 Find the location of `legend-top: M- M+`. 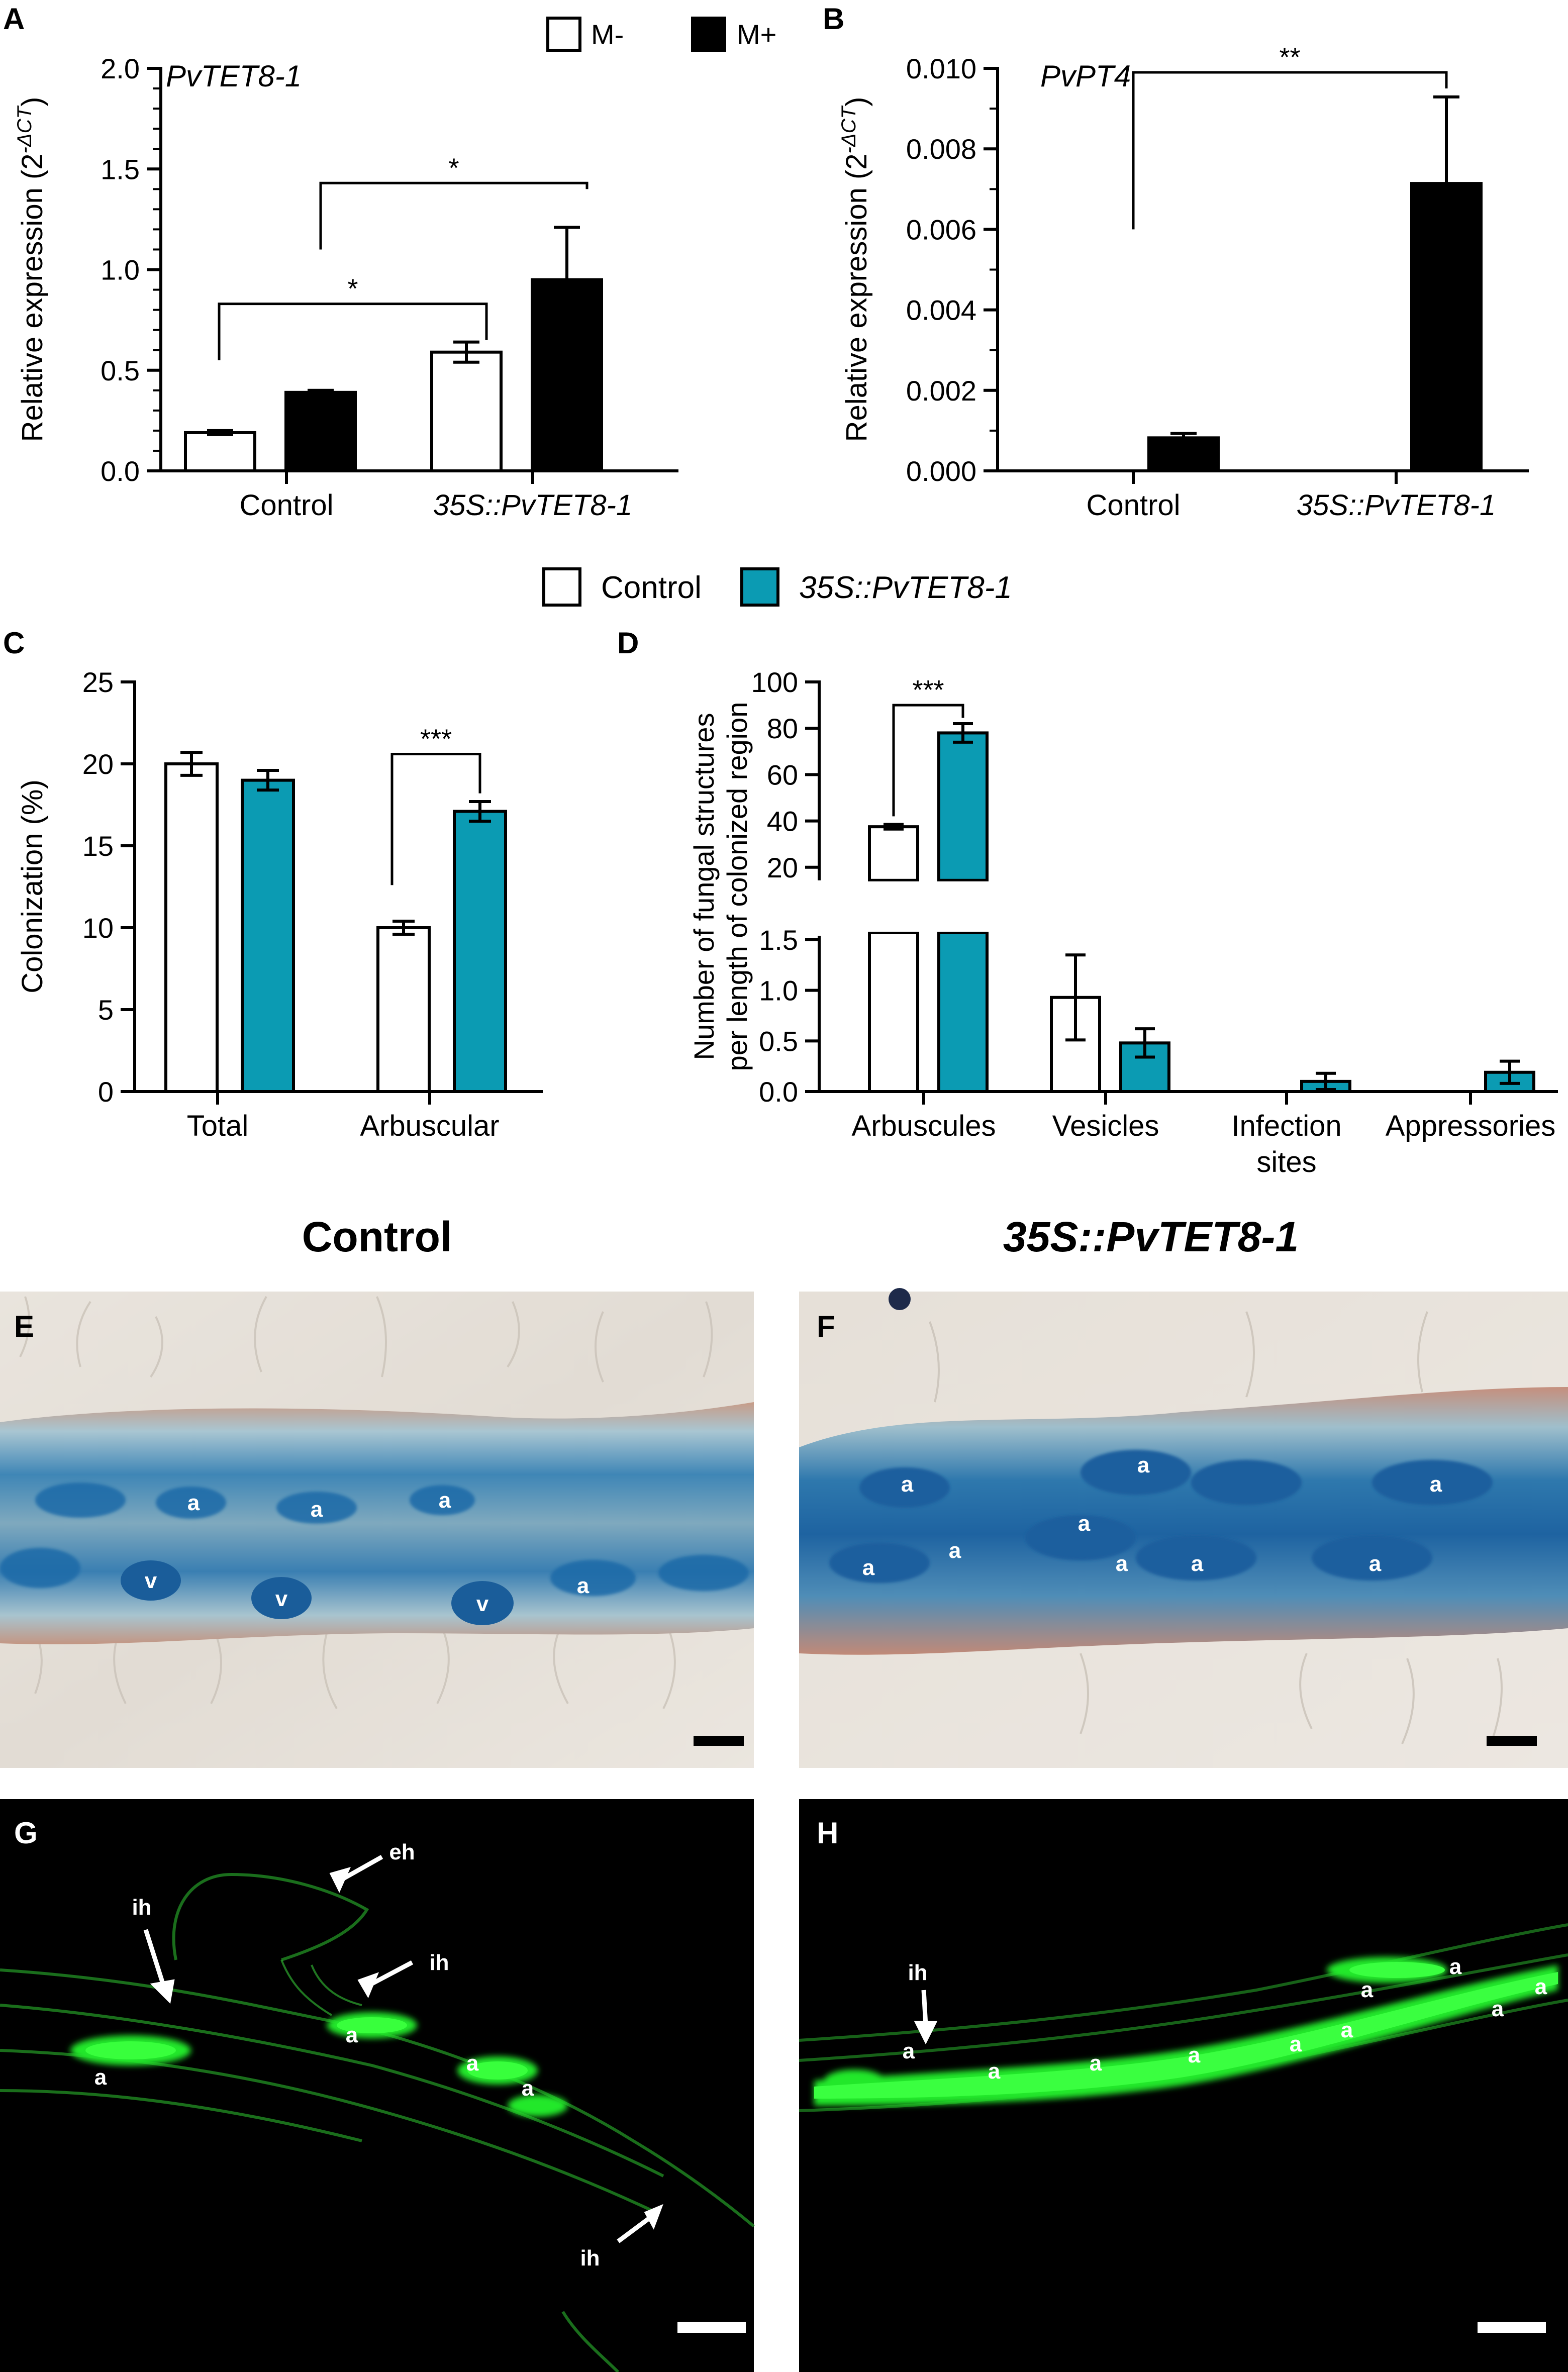

legend-top: M- M+ is located at coordinates (661, 34).